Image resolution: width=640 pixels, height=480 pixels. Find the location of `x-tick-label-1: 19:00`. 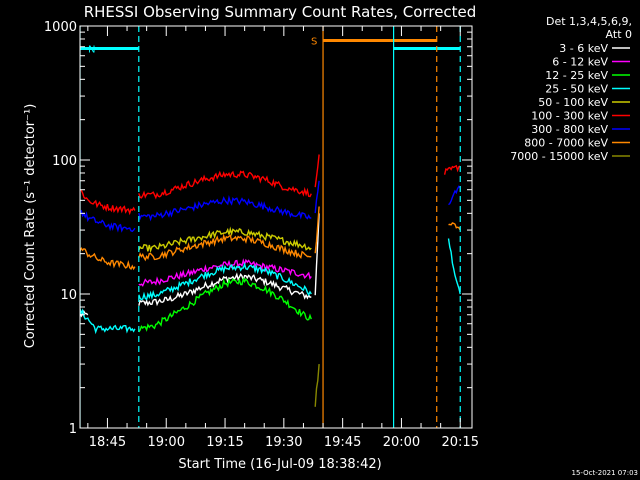

x-tick-label-1: 19:00 is located at coordinates (166, 442).